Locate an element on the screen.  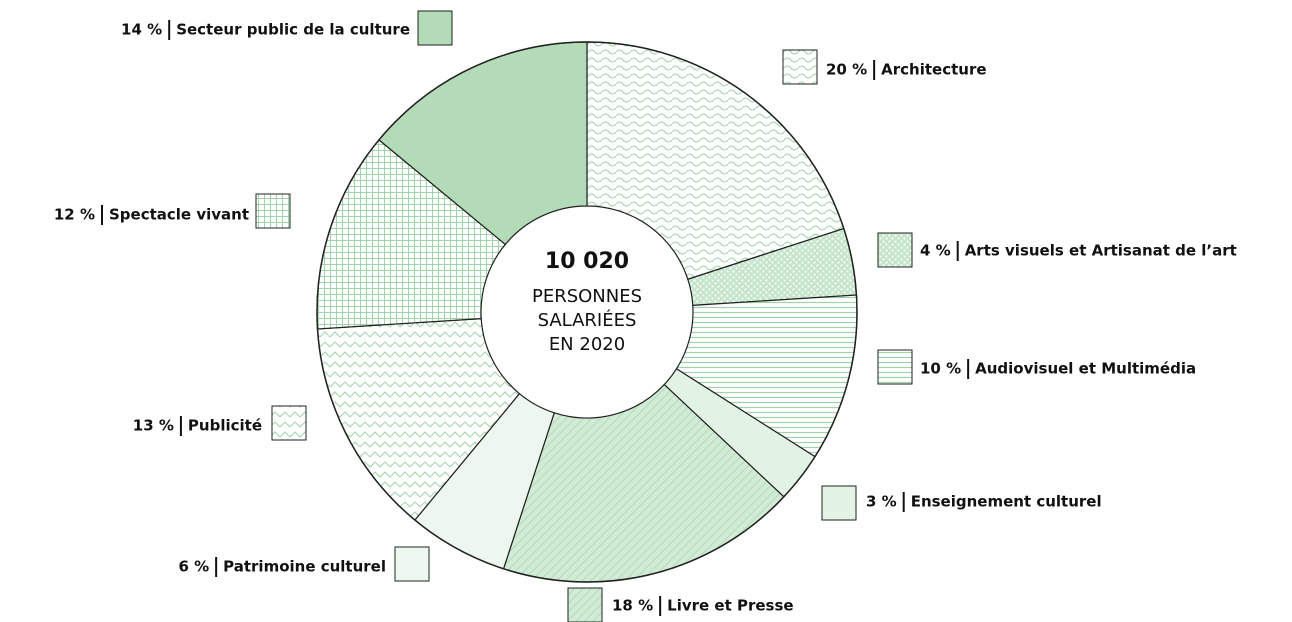
category-label: Enseignement culturel is located at coordinates (1006, 502).